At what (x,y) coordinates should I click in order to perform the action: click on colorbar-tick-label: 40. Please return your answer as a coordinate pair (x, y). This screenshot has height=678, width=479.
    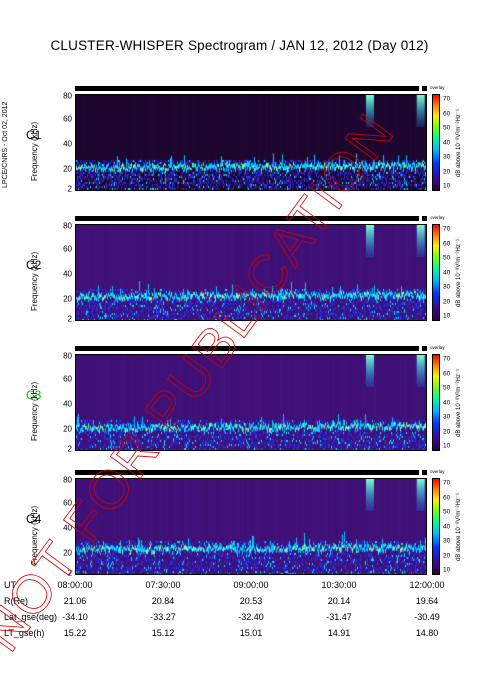
    Looking at the image, I should click on (447, 526).